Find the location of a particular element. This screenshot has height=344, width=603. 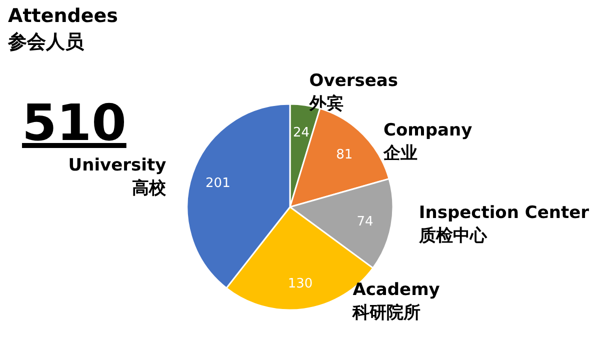

data-label: 24 is located at coordinates (301, 133).